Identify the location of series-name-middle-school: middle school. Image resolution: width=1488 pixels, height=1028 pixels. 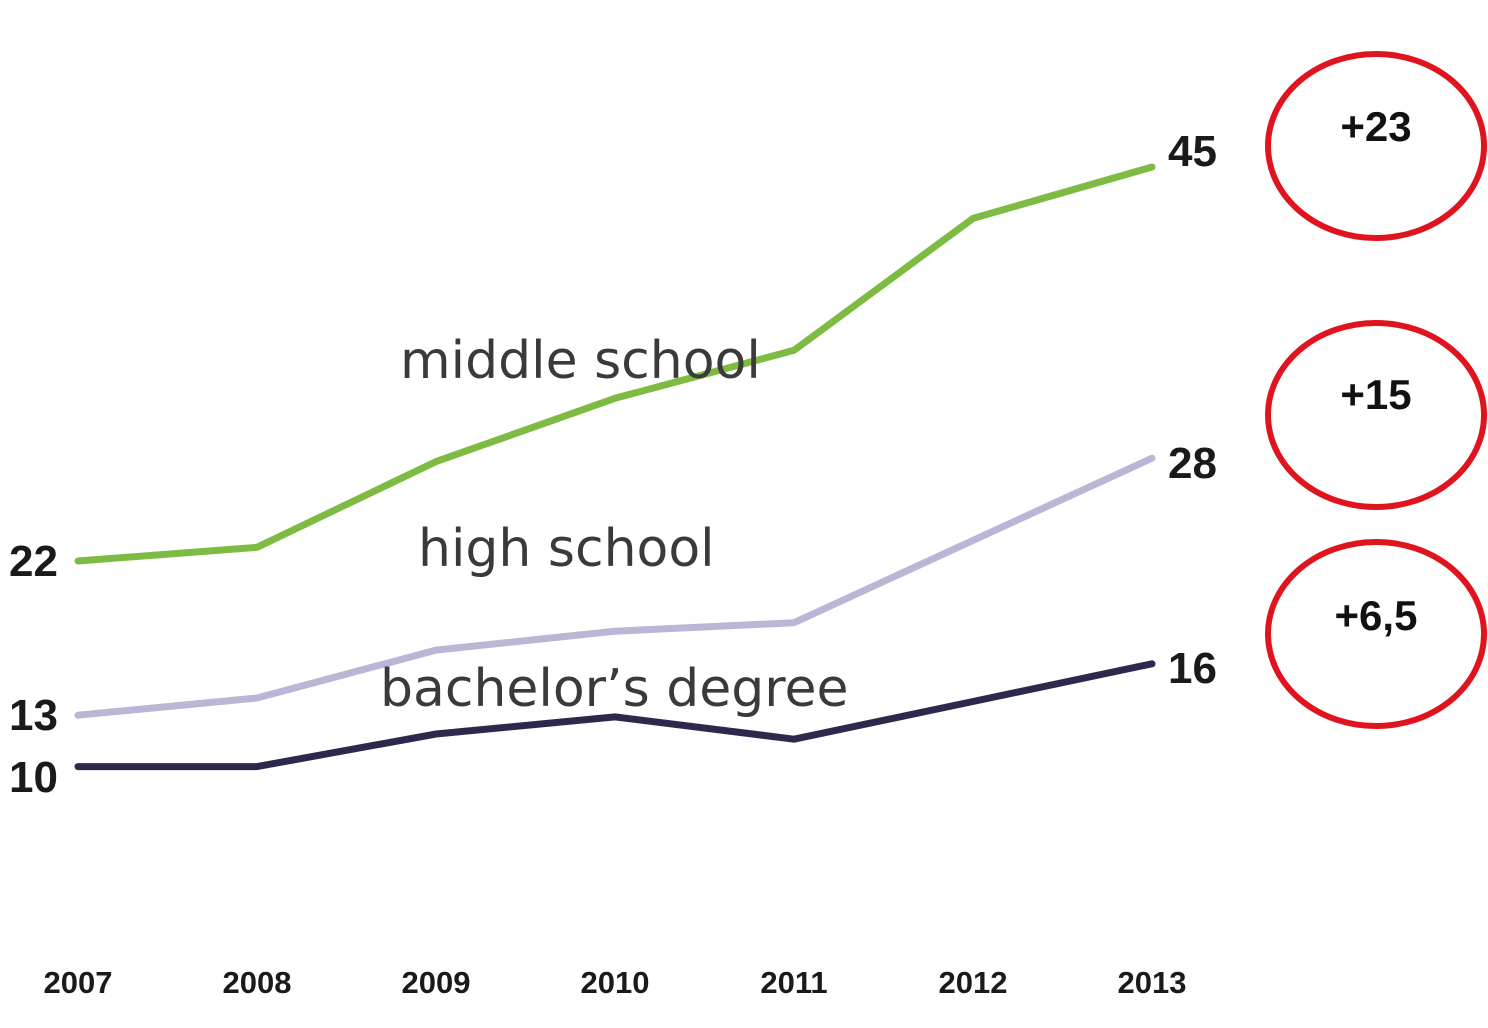
(580, 361).